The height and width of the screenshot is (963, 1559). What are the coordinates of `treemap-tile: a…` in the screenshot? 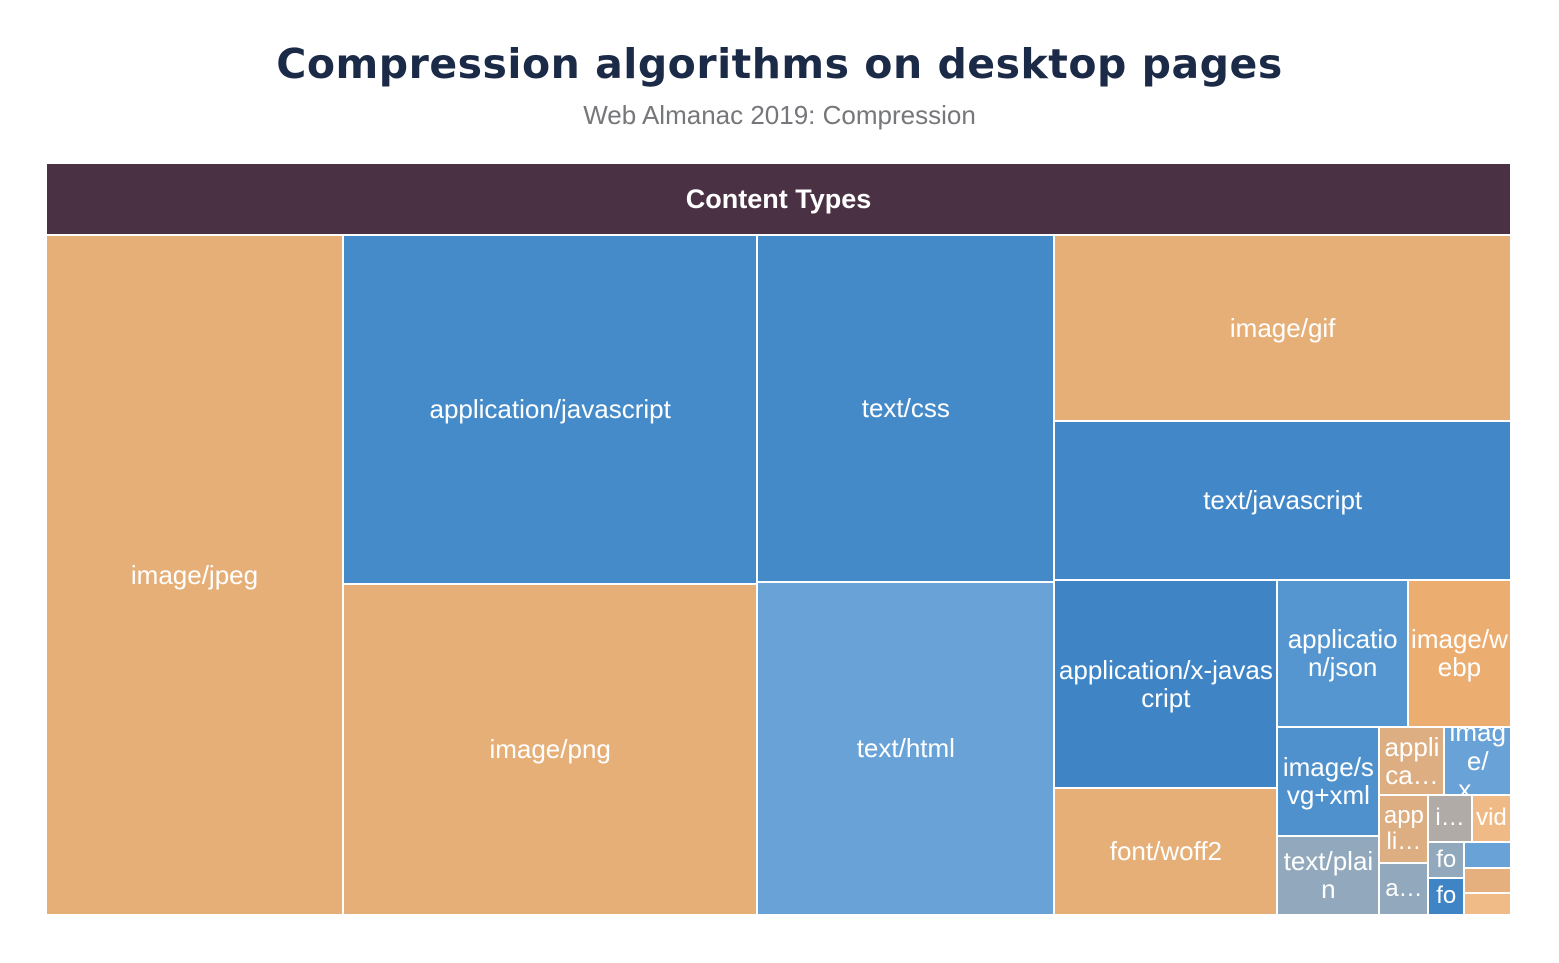 It's located at (1404, 889).